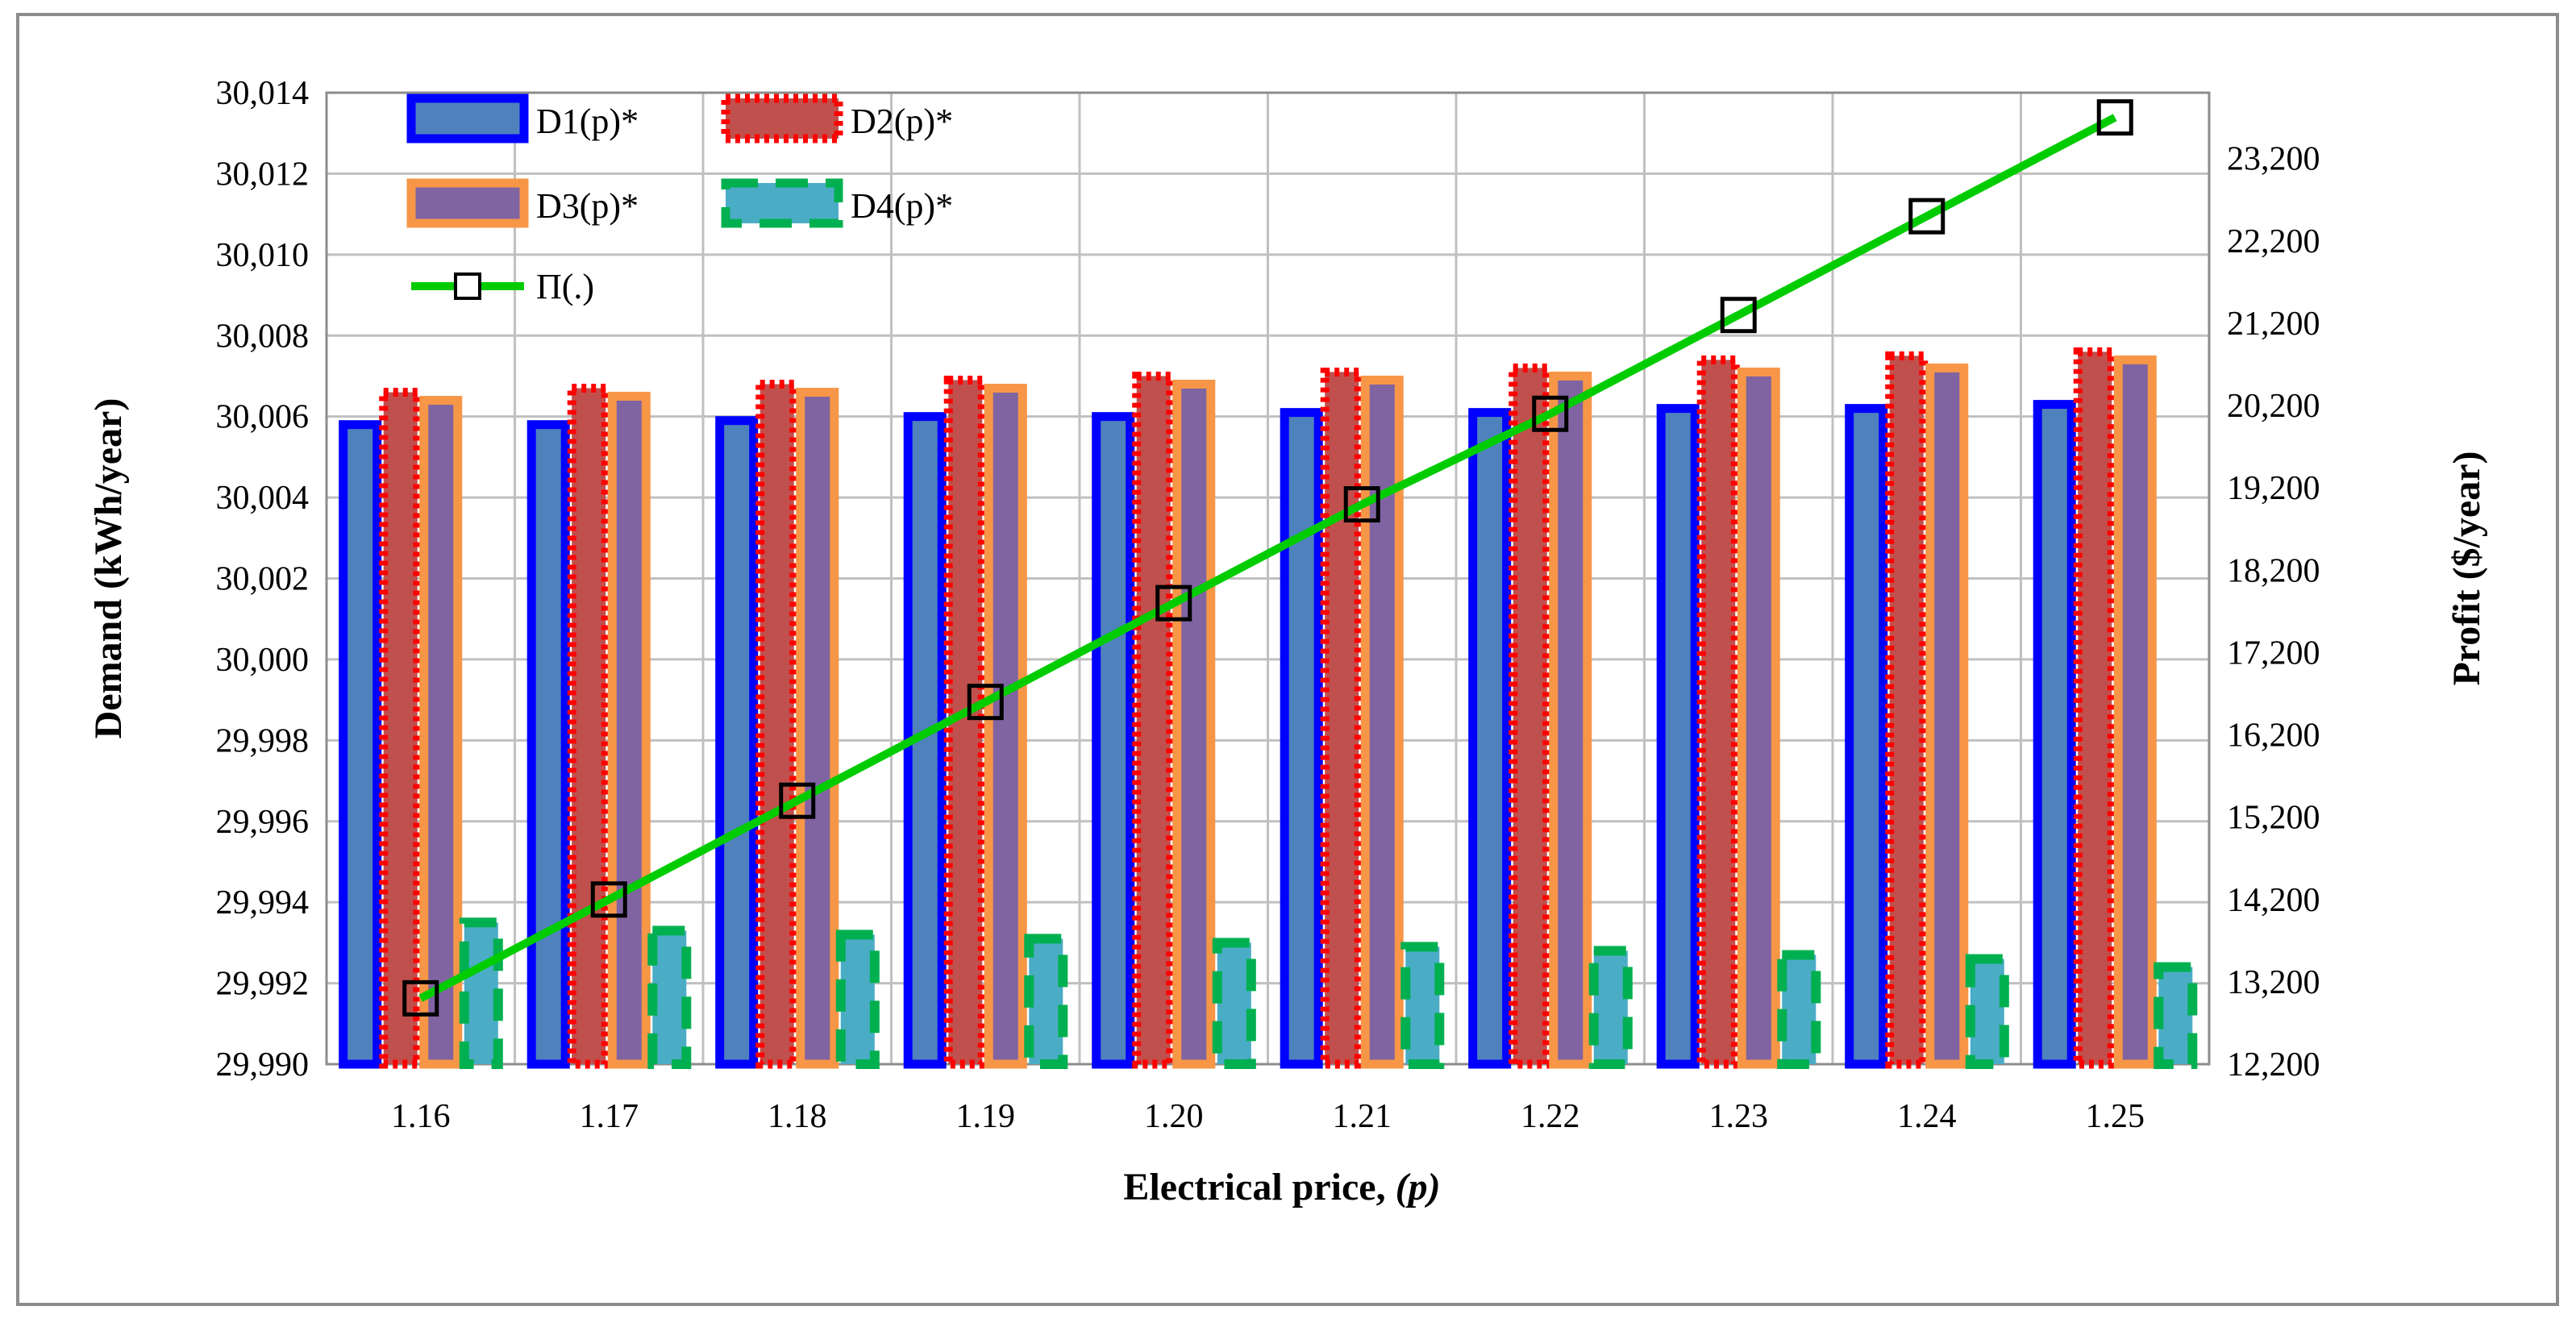 This screenshot has height=1327, width=2576. Describe the element at coordinates (2274, 818) in the screenshot. I see `y2-tick-label: 15,200` at that location.